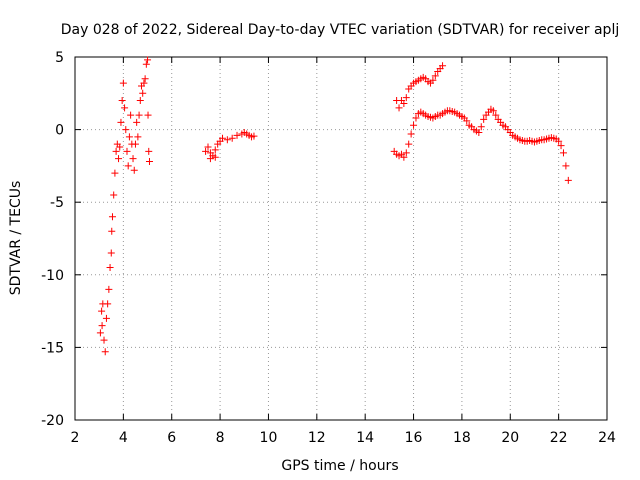 The width and height of the screenshot is (640, 480). I want to click on x-tick-label: 24, so click(607, 438).